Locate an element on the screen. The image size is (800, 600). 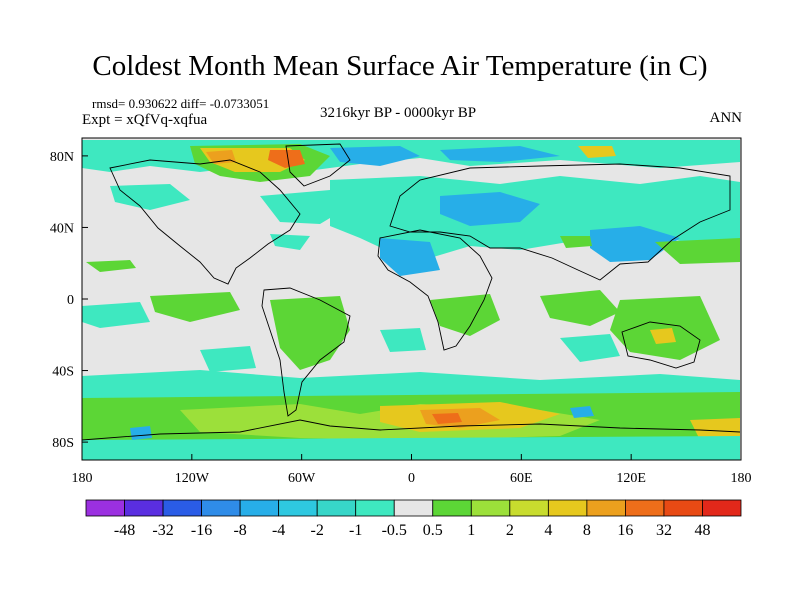
colorbar-label: 32 is located at coordinates (664, 530).